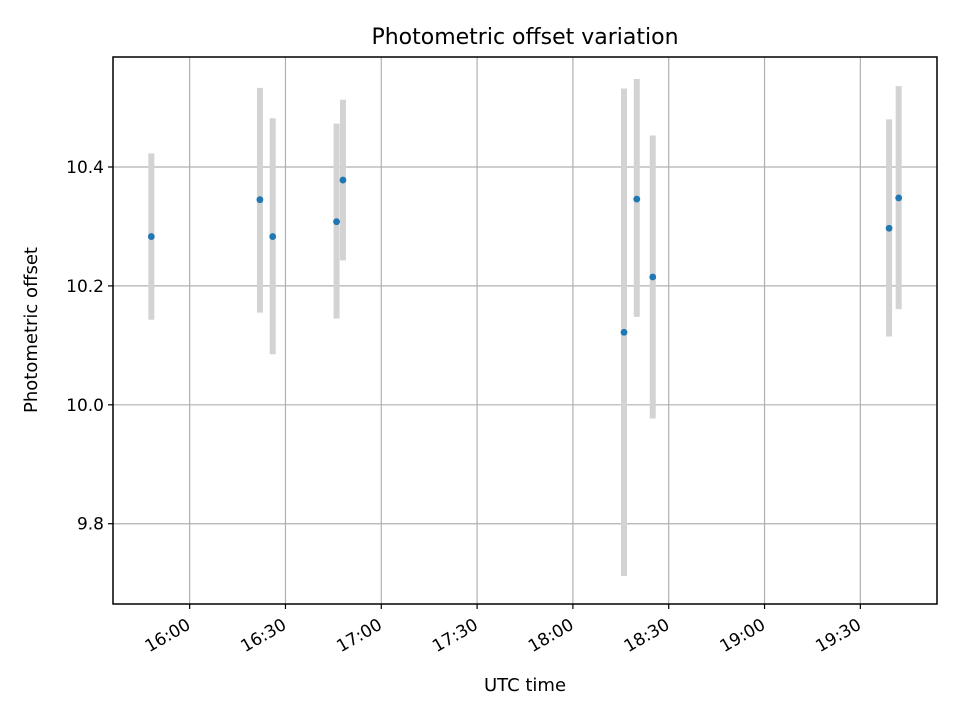 The height and width of the screenshot is (720, 960). I want to click on x-tick-label: 18:30, so click(647, 636).